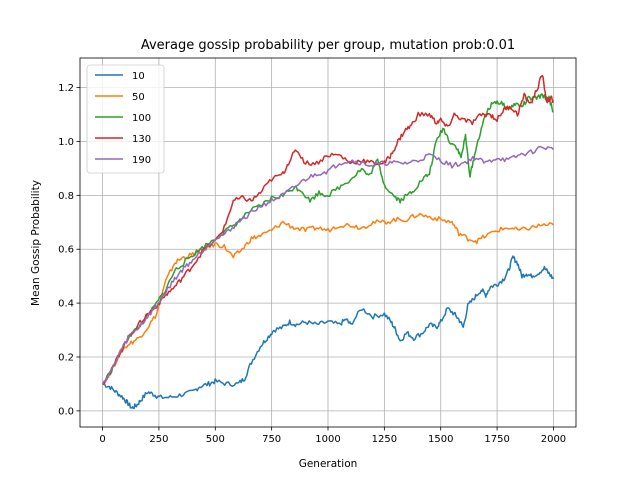 This screenshot has height=484, width=640. What do you see at coordinates (141, 160) in the screenshot?
I see `legend-label-190: 190` at bounding box center [141, 160].